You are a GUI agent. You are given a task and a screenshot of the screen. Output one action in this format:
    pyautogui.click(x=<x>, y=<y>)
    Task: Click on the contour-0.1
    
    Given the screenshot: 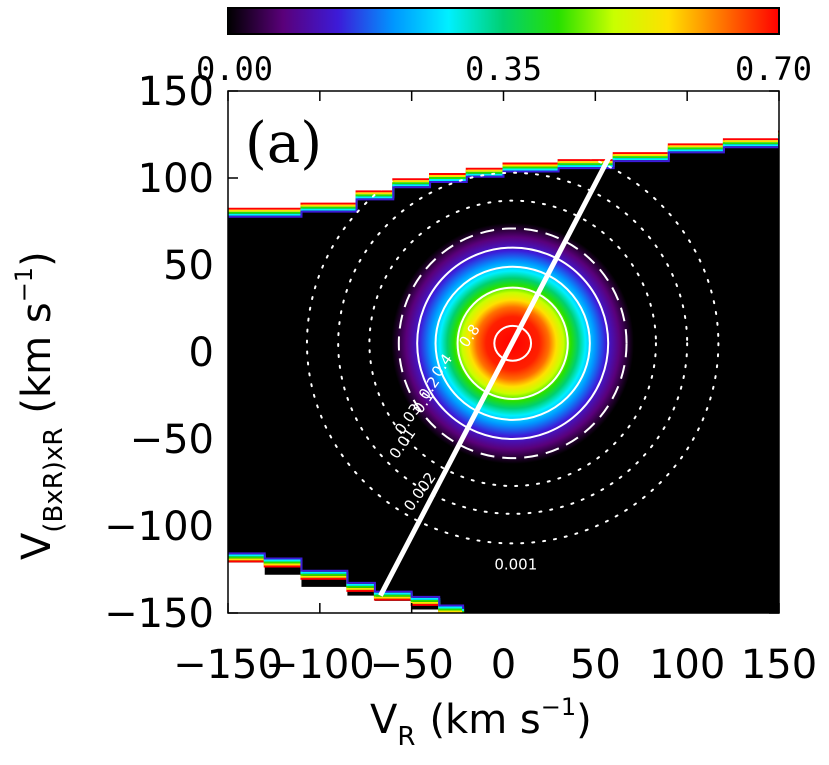 What is the action you would take?
    pyautogui.click(x=513, y=343)
    